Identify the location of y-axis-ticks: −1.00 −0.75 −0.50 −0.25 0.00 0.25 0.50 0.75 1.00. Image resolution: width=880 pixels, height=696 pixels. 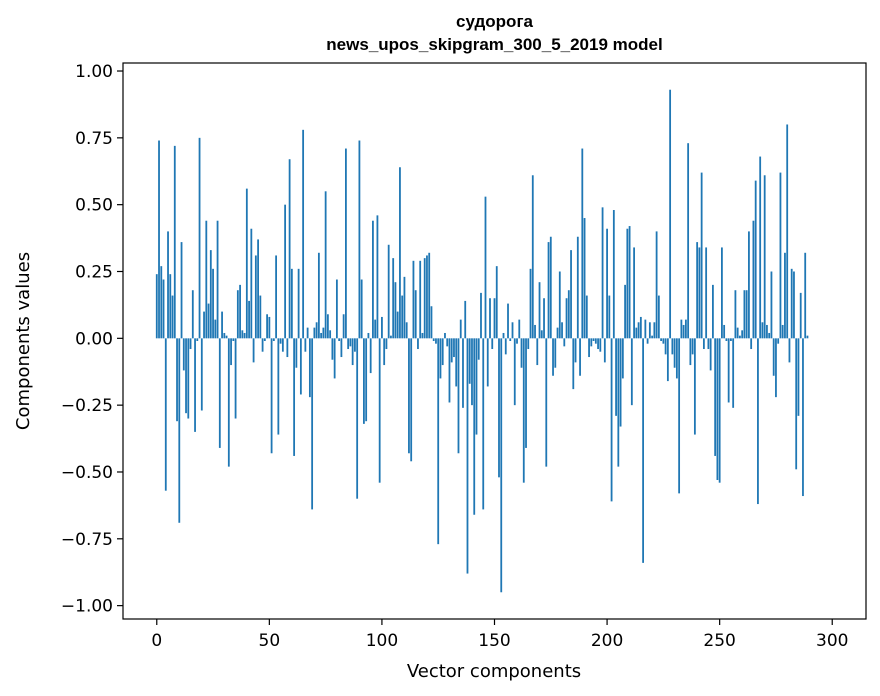
(92, 339).